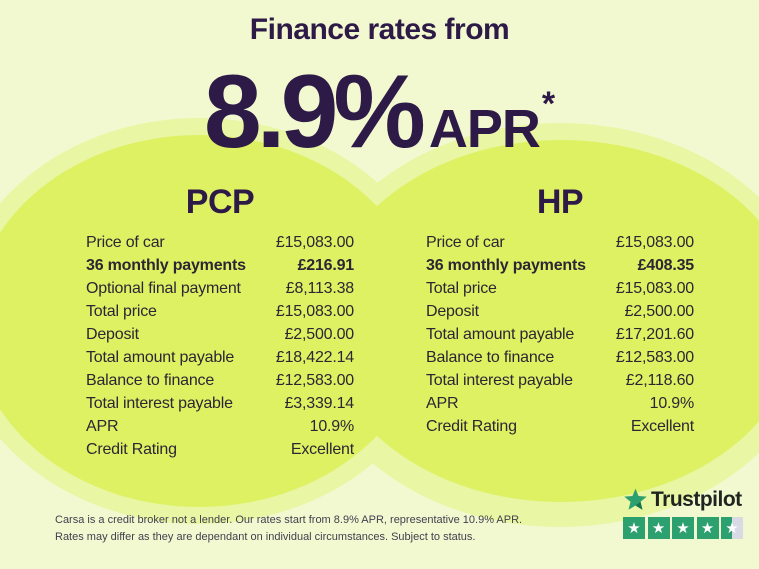 This screenshot has width=759, height=569. I want to click on rate-value: 8.9%, so click(314, 112).